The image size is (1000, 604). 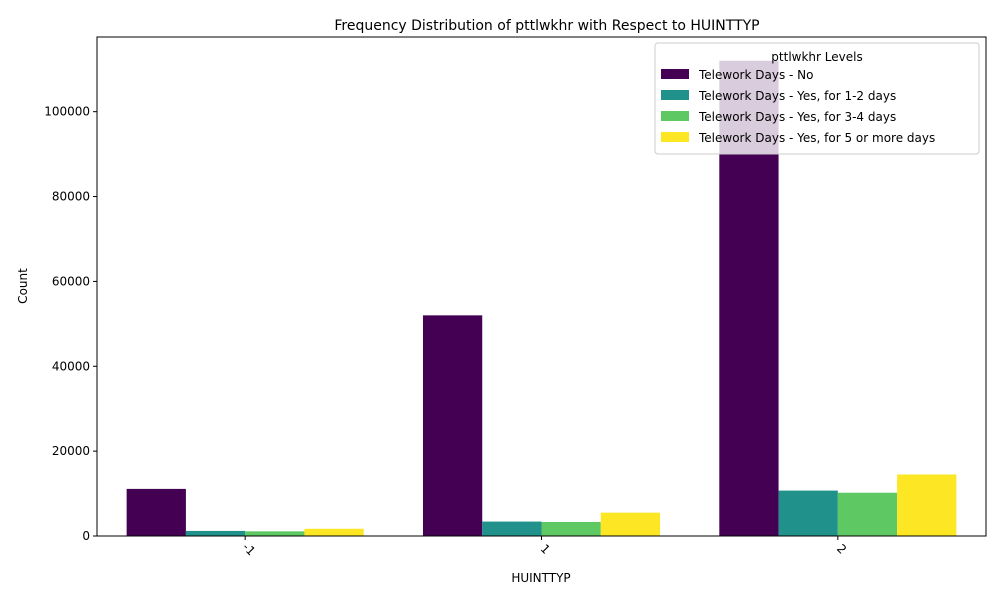 What do you see at coordinates (67, 112) in the screenshot?
I see `y-tick-label: 100000` at bounding box center [67, 112].